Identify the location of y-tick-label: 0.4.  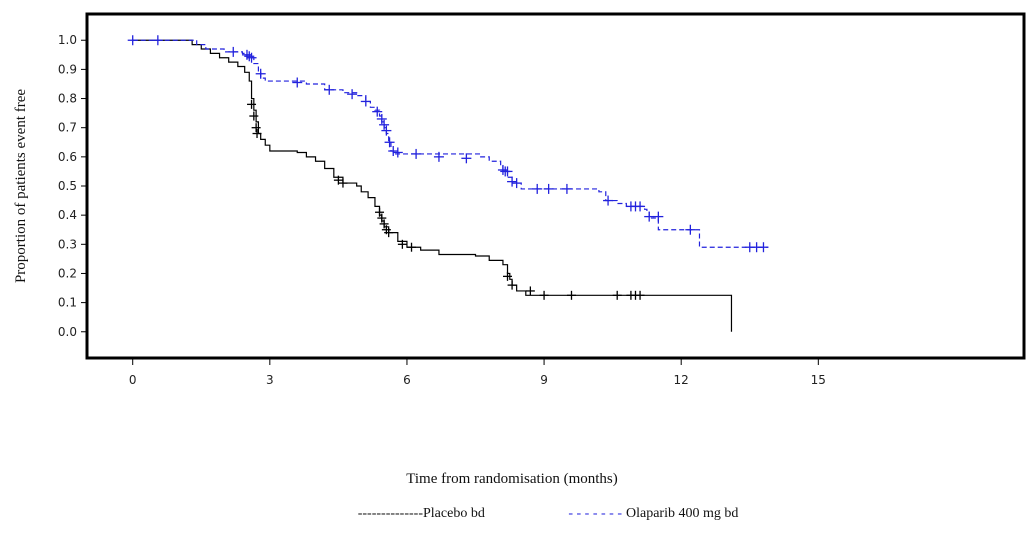
(67, 215).